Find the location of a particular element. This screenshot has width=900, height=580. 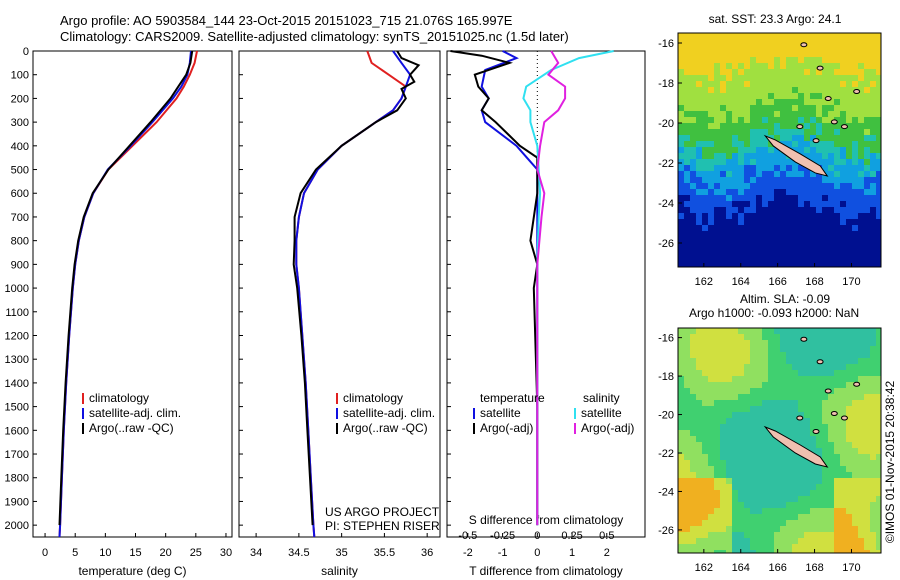

map1-title: sat. SST: 23.3 Argo: 24.1 is located at coordinates (775, 19).